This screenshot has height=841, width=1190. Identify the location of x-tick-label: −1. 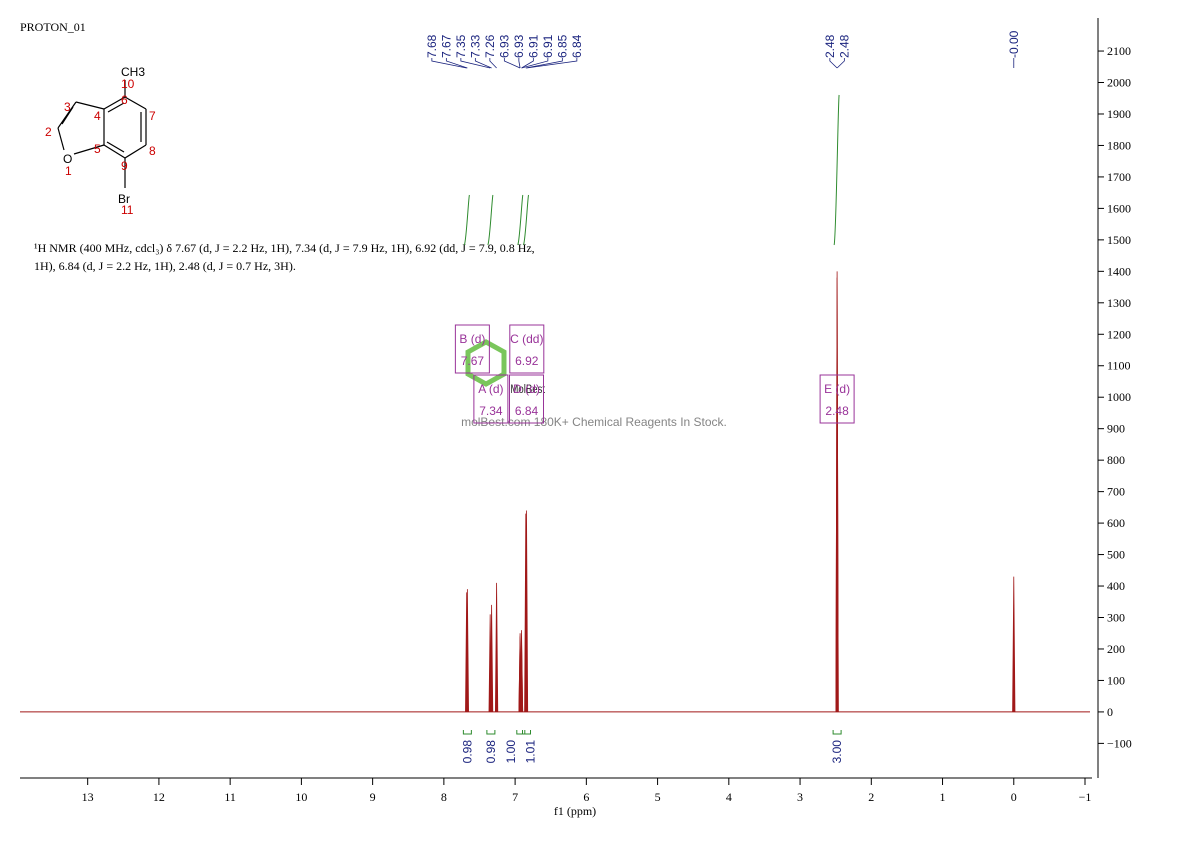
(1085, 797).